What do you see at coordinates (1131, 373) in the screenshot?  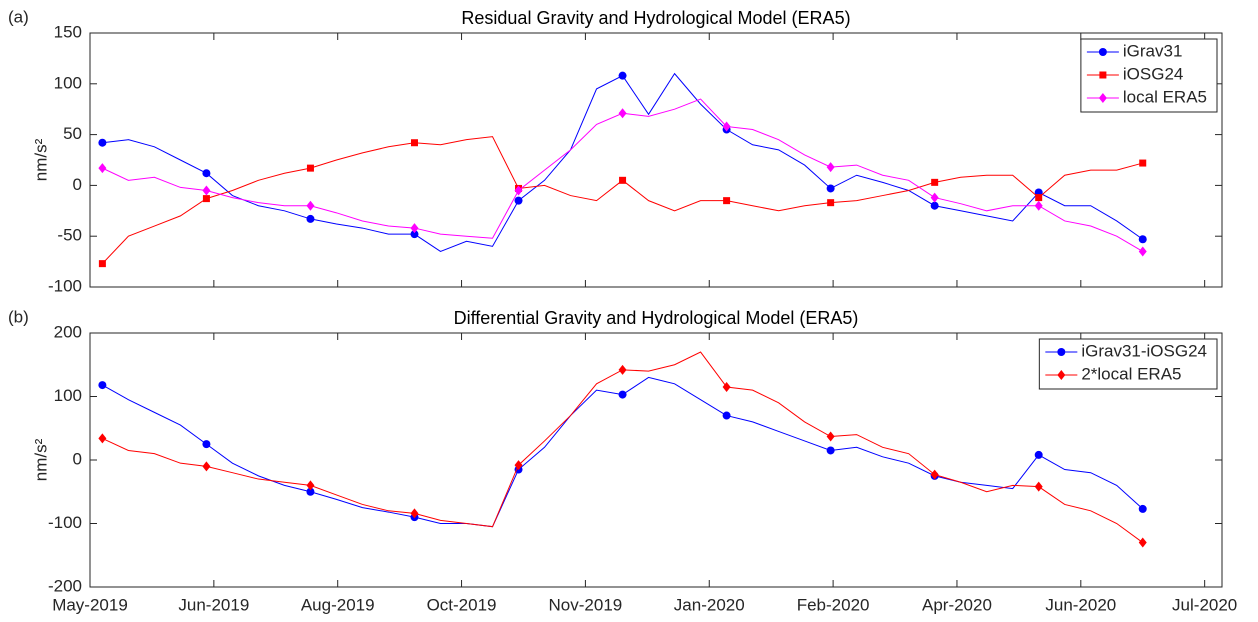 I see `legend-label: 2*local ERA5` at bounding box center [1131, 373].